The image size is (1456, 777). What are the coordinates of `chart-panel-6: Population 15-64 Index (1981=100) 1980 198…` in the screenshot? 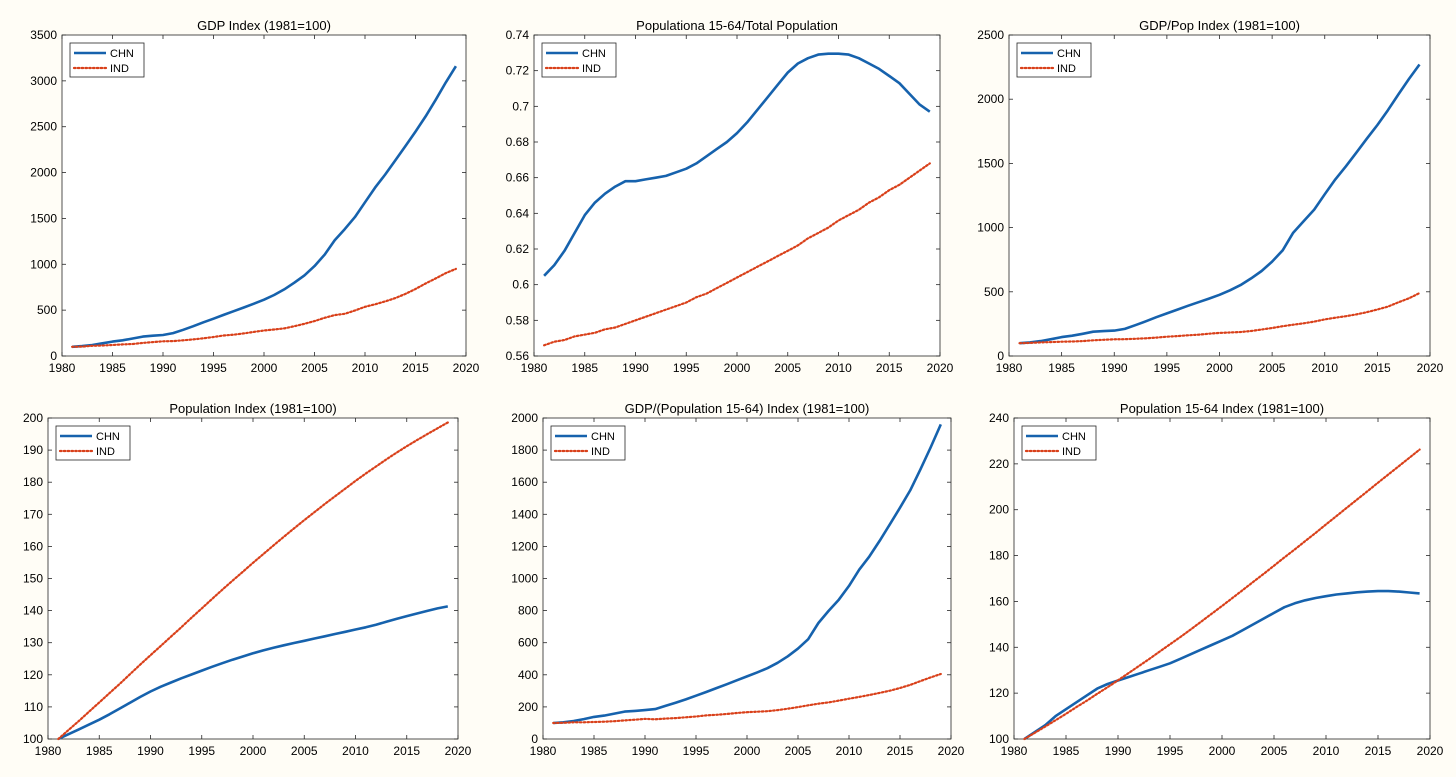 It's located at (1216, 579).